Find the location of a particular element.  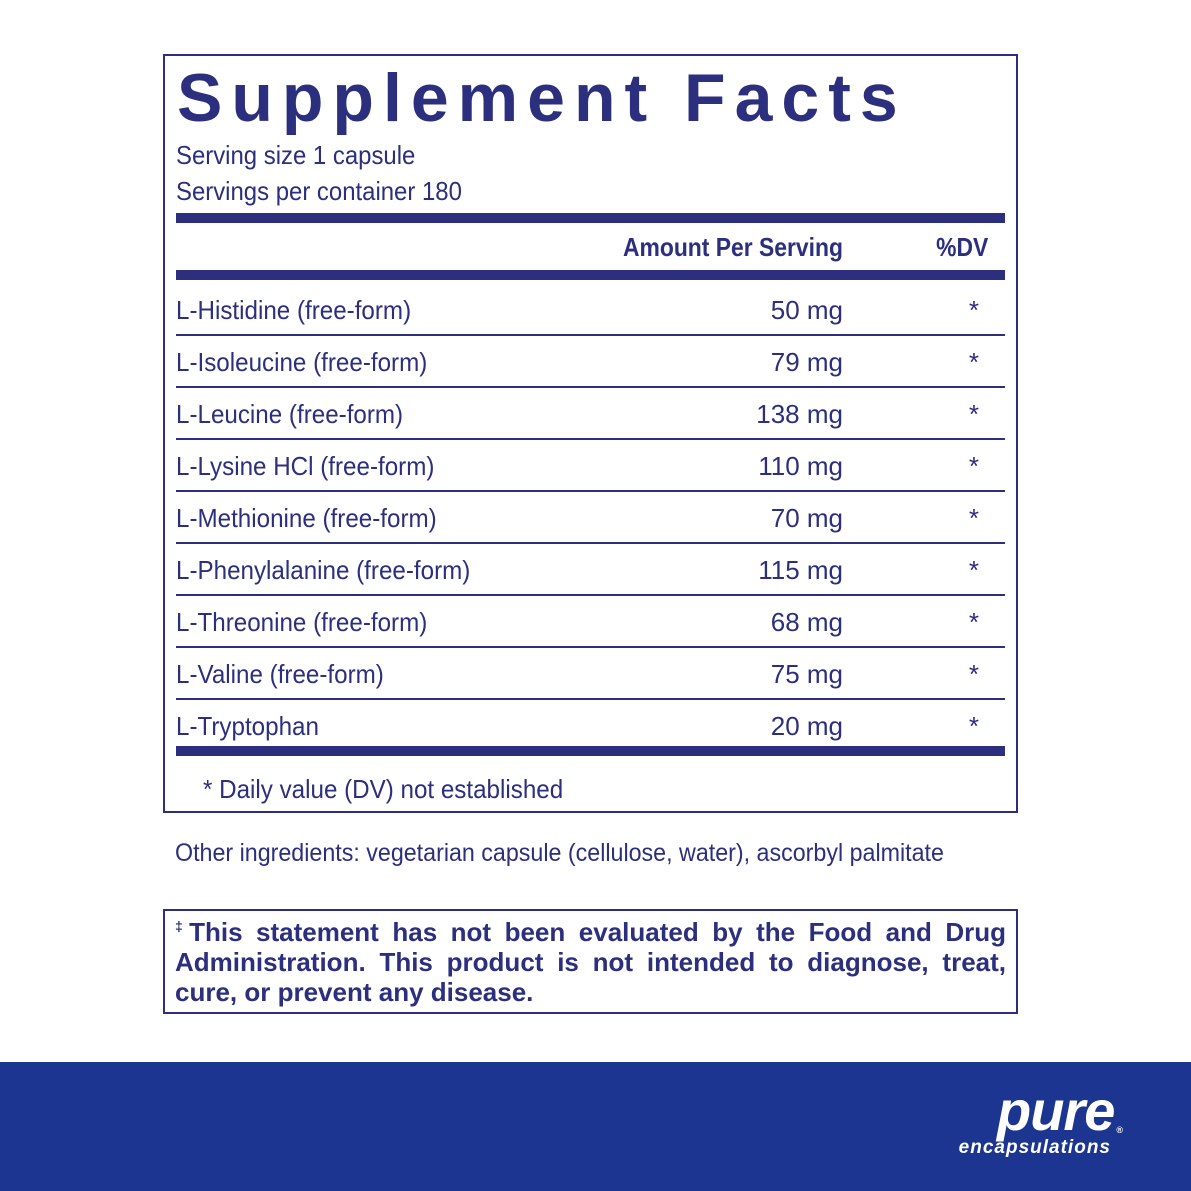

nutrient-name: L-Isoleucine (free-form) is located at coordinates (302, 362).